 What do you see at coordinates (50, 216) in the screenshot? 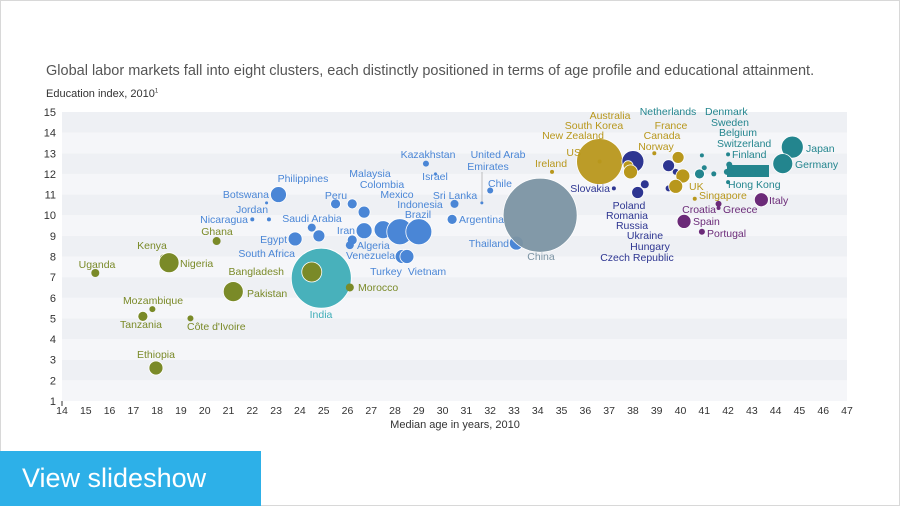
I see `y-tick-label: 10` at bounding box center [50, 216].